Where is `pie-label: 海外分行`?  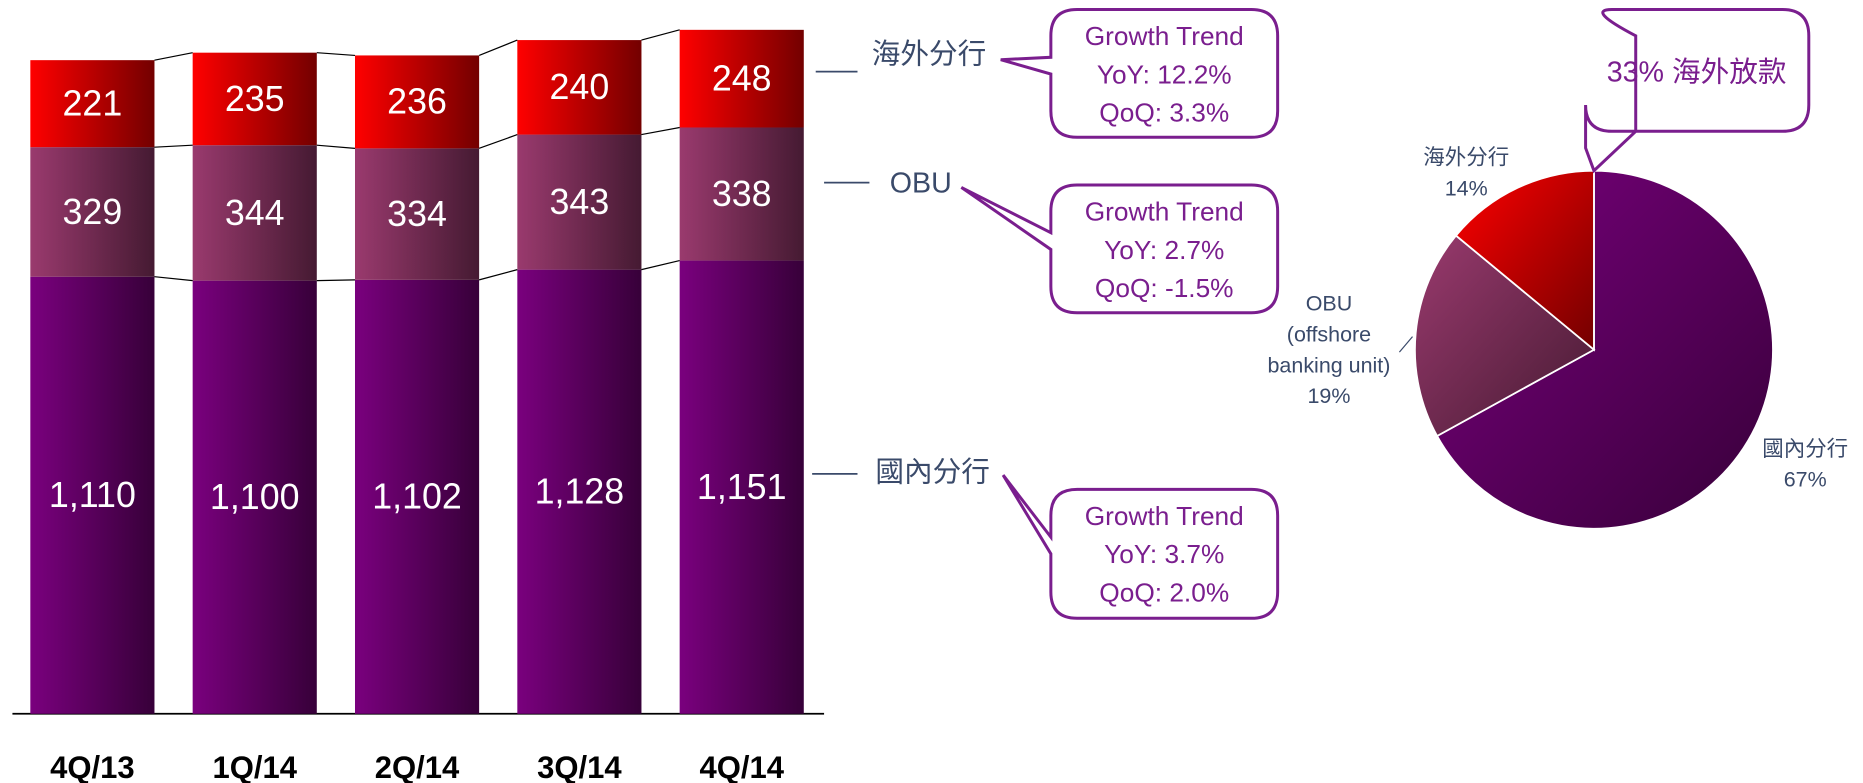
pie-label: 海外分行 is located at coordinates (1466, 157).